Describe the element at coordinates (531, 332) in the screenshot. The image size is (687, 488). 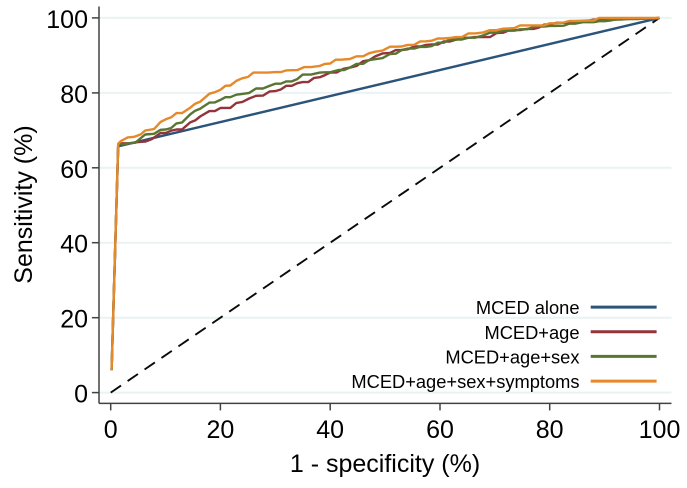
I see `svg-text: MCED+age` at that location.